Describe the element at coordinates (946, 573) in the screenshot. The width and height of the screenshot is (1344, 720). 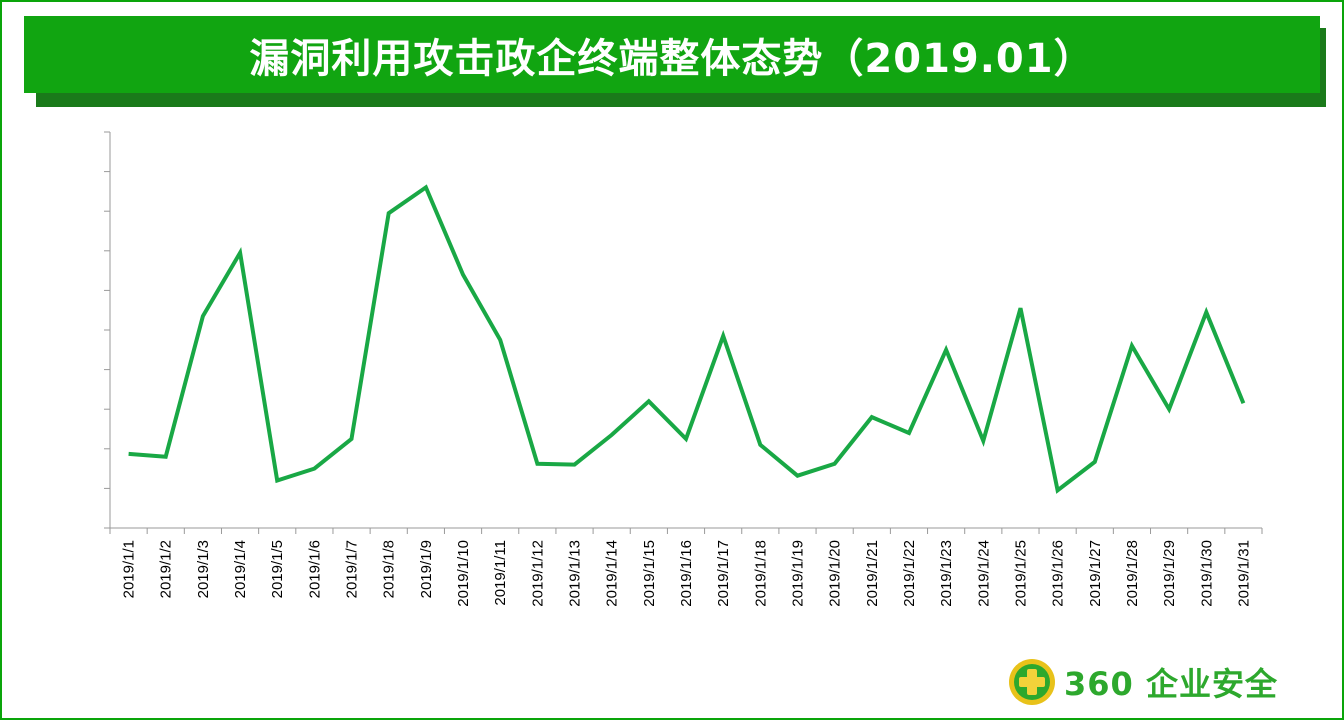
I see `x-tick-label: 2019/1/23` at that location.